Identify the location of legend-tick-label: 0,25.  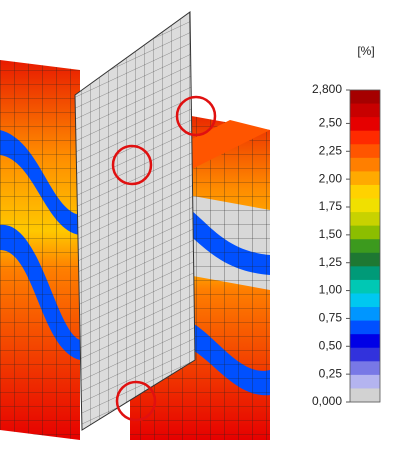
(331, 373).